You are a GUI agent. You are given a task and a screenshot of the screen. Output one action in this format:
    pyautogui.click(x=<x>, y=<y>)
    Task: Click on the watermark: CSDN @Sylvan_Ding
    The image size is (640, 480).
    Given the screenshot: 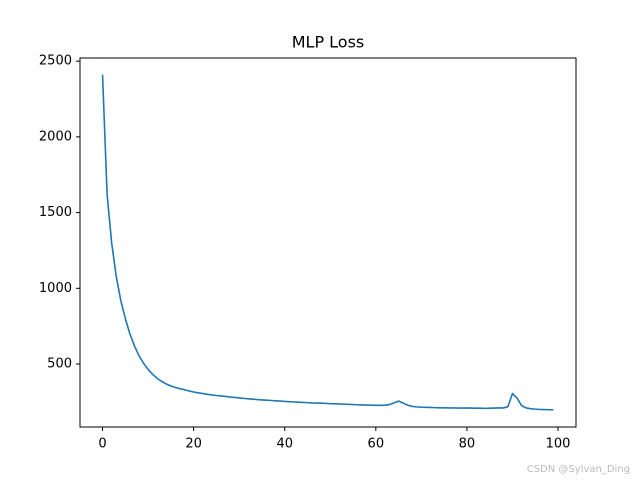 What is the action you would take?
    pyautogui.click(x=578, y=469)
    